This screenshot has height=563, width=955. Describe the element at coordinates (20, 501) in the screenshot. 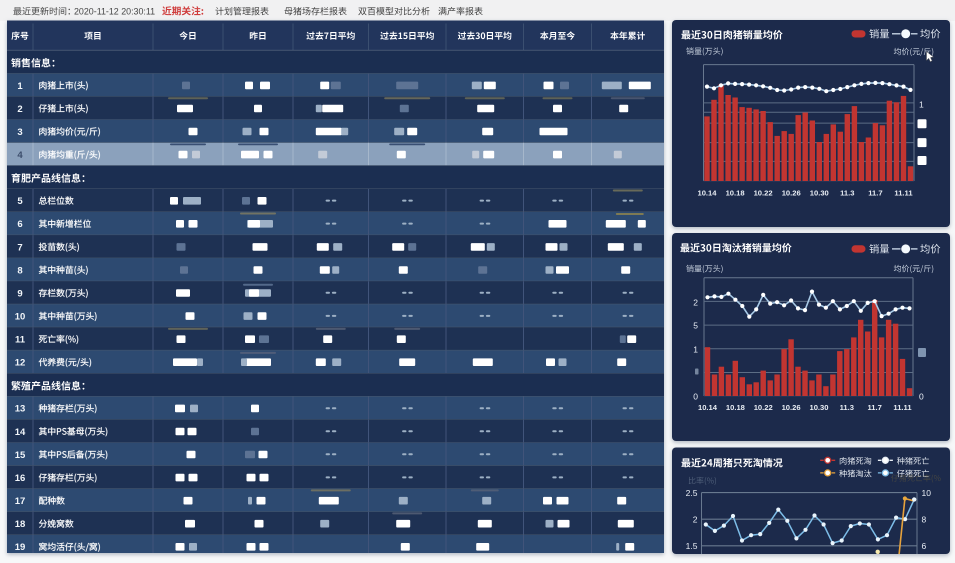

I see `svg-text: 17` at that location.